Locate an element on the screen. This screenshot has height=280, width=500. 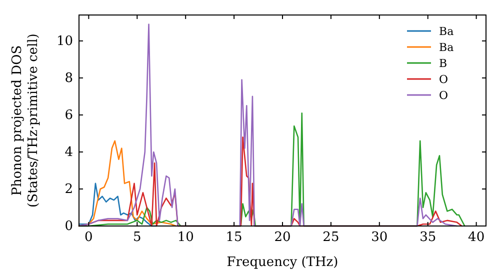
x-tick-label: 5 is located at coordinates (137, 238).